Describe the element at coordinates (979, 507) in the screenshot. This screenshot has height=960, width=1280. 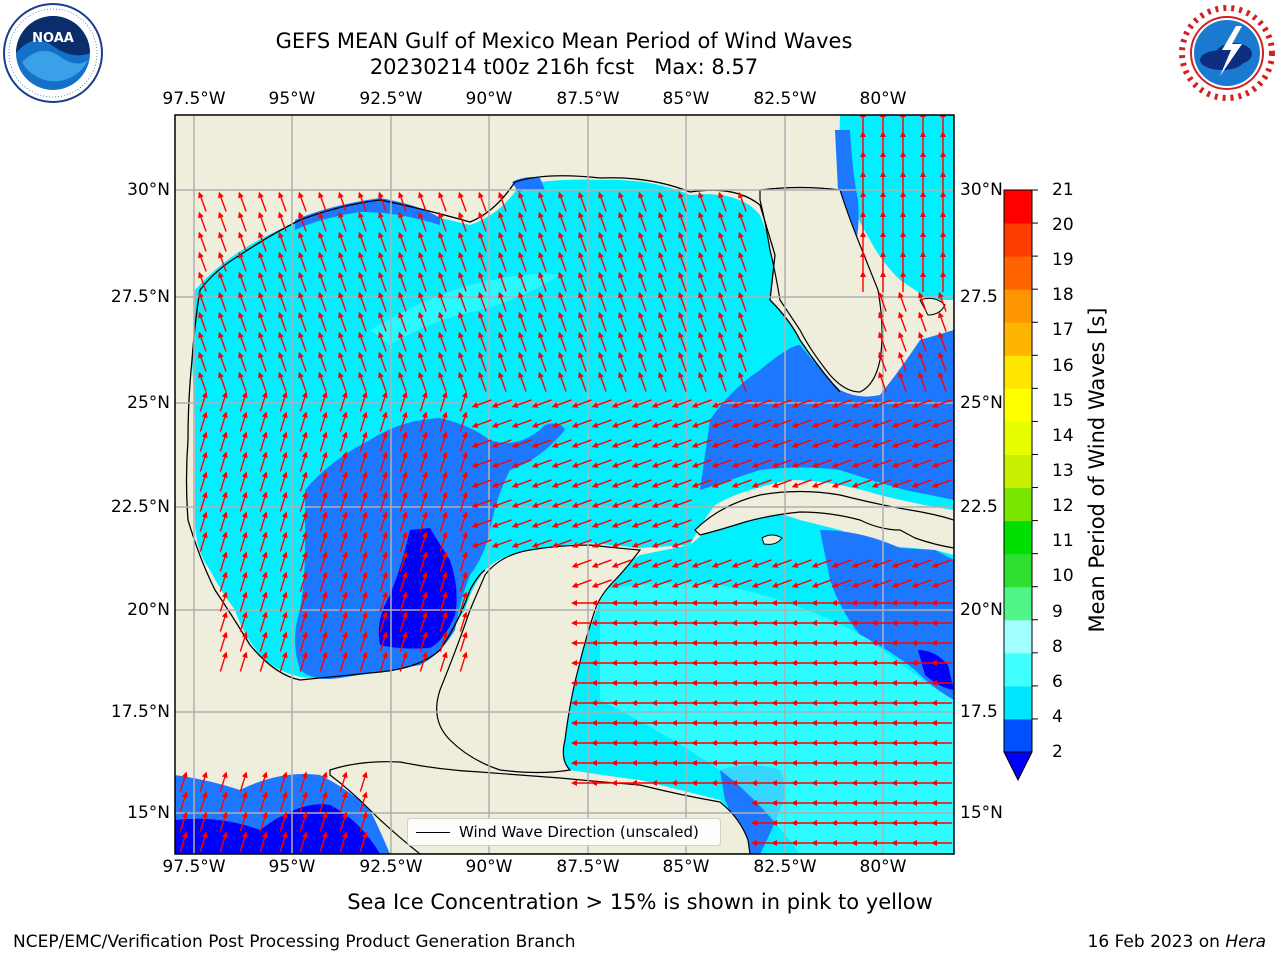
I see `lat-tick-right: 22.5` at that location.